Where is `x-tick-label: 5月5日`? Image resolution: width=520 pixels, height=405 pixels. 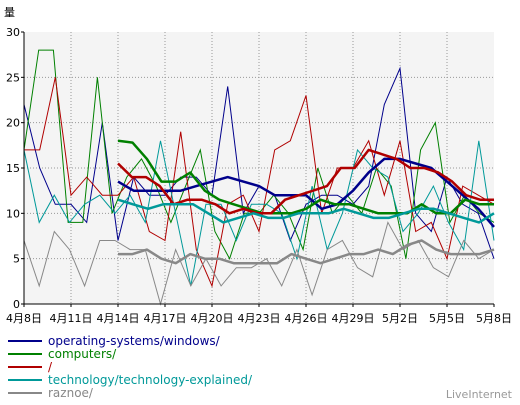
x-tick-label: 5月5日 is located at coordinates (447, 318).